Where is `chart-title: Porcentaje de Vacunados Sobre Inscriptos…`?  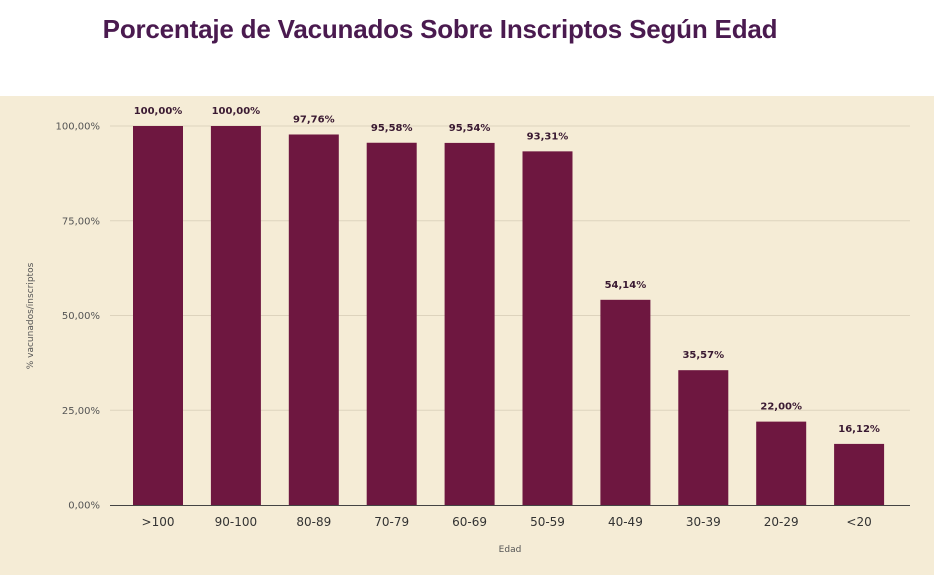
chart-title: Porcentaje de Vacunados Sobre Inscriptos… is located at coordinates (440, 29).